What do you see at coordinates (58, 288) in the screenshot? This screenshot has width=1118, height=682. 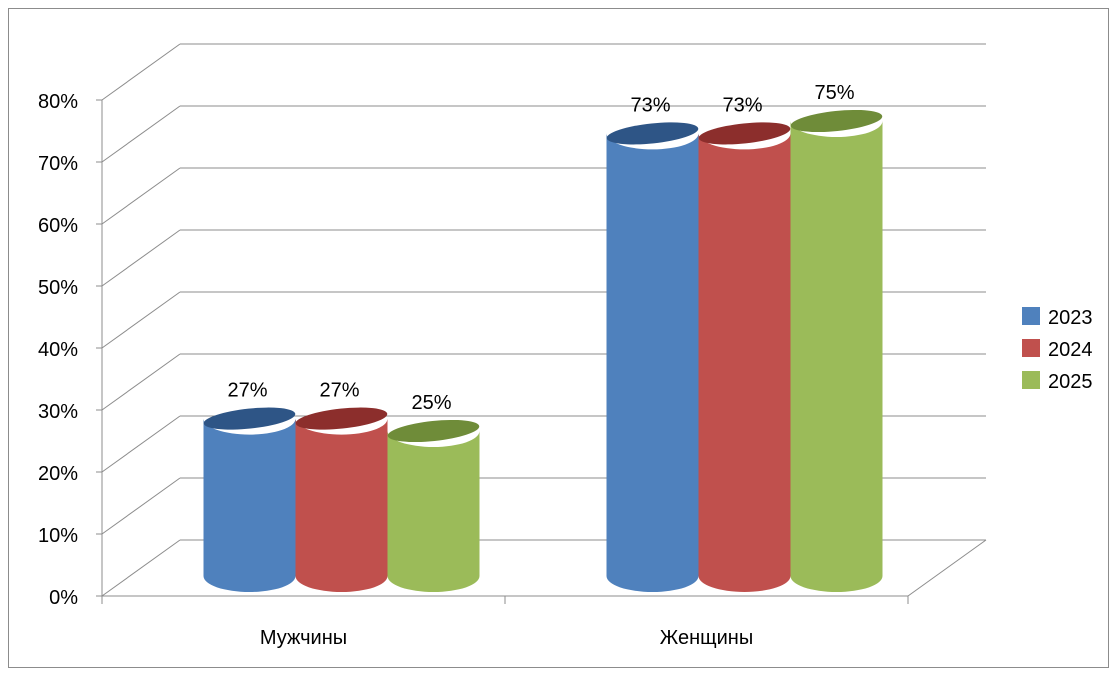 I see `y-tick-label: 50%` at bounding box center [58, 288].